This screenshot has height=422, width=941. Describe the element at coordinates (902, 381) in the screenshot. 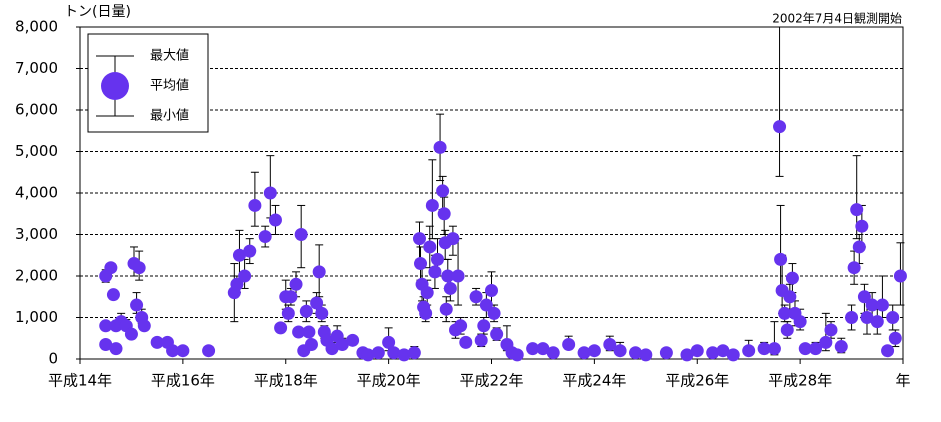

I see `x-tick-label: 年` at that location.